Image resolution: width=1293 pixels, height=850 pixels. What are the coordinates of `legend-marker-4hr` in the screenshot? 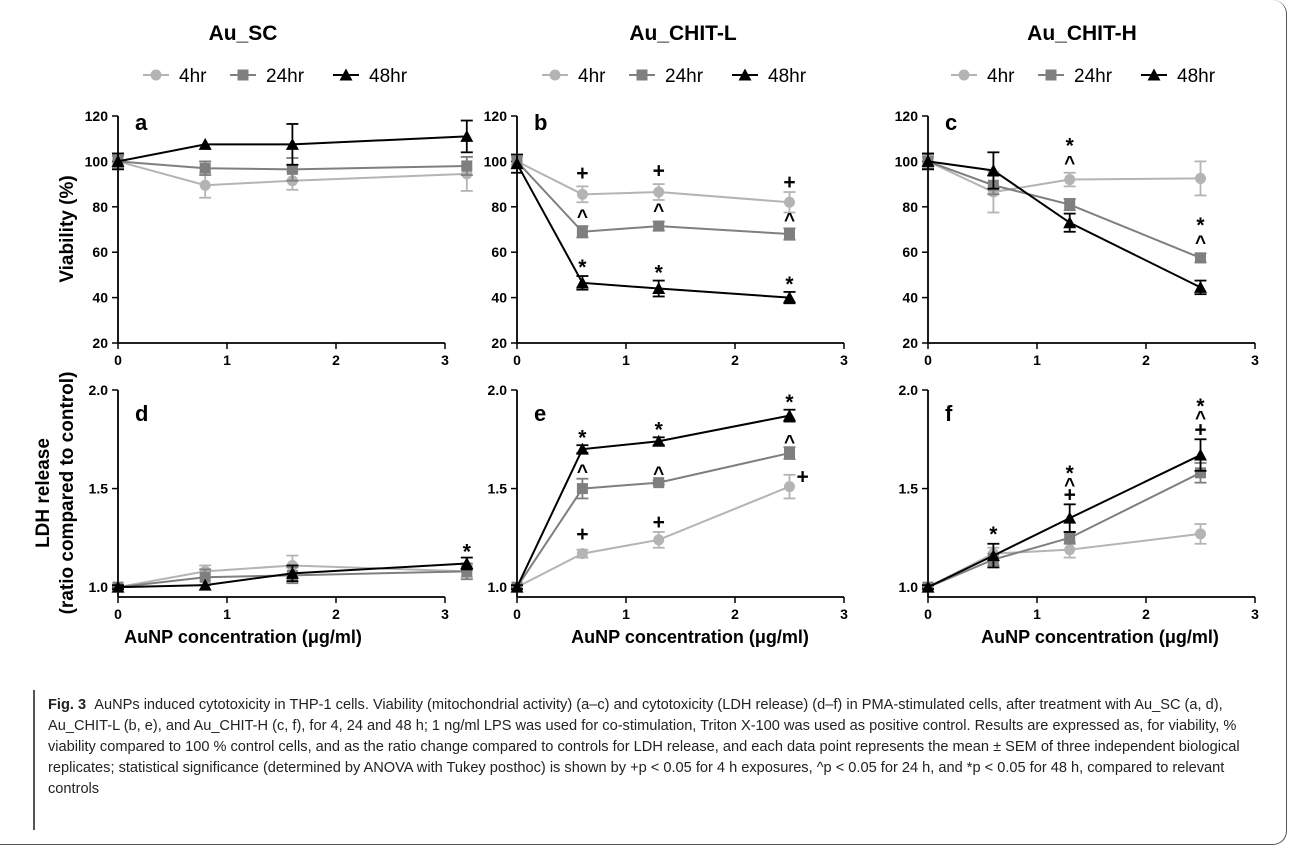 It's located at (964, 75).